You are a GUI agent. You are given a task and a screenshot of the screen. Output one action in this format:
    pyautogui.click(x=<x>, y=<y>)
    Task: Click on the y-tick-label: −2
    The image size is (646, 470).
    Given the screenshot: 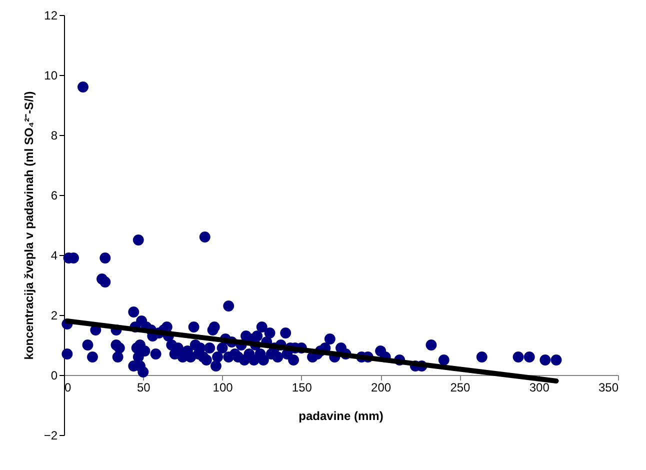 What is the action you would take?
    pyautogui.click(x=51, y=435)
    